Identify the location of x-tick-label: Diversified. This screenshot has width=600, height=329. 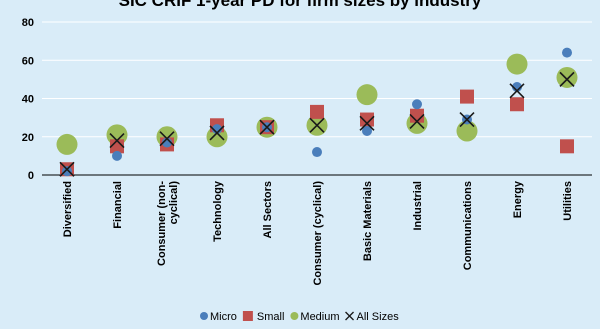
(68, 209).